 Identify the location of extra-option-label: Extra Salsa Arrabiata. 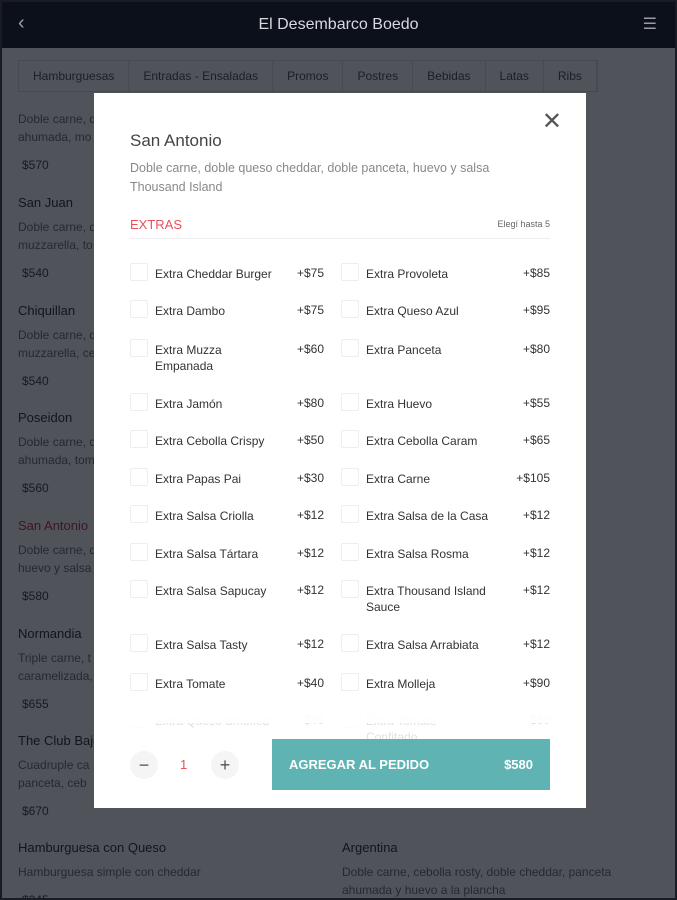
(422, 645).